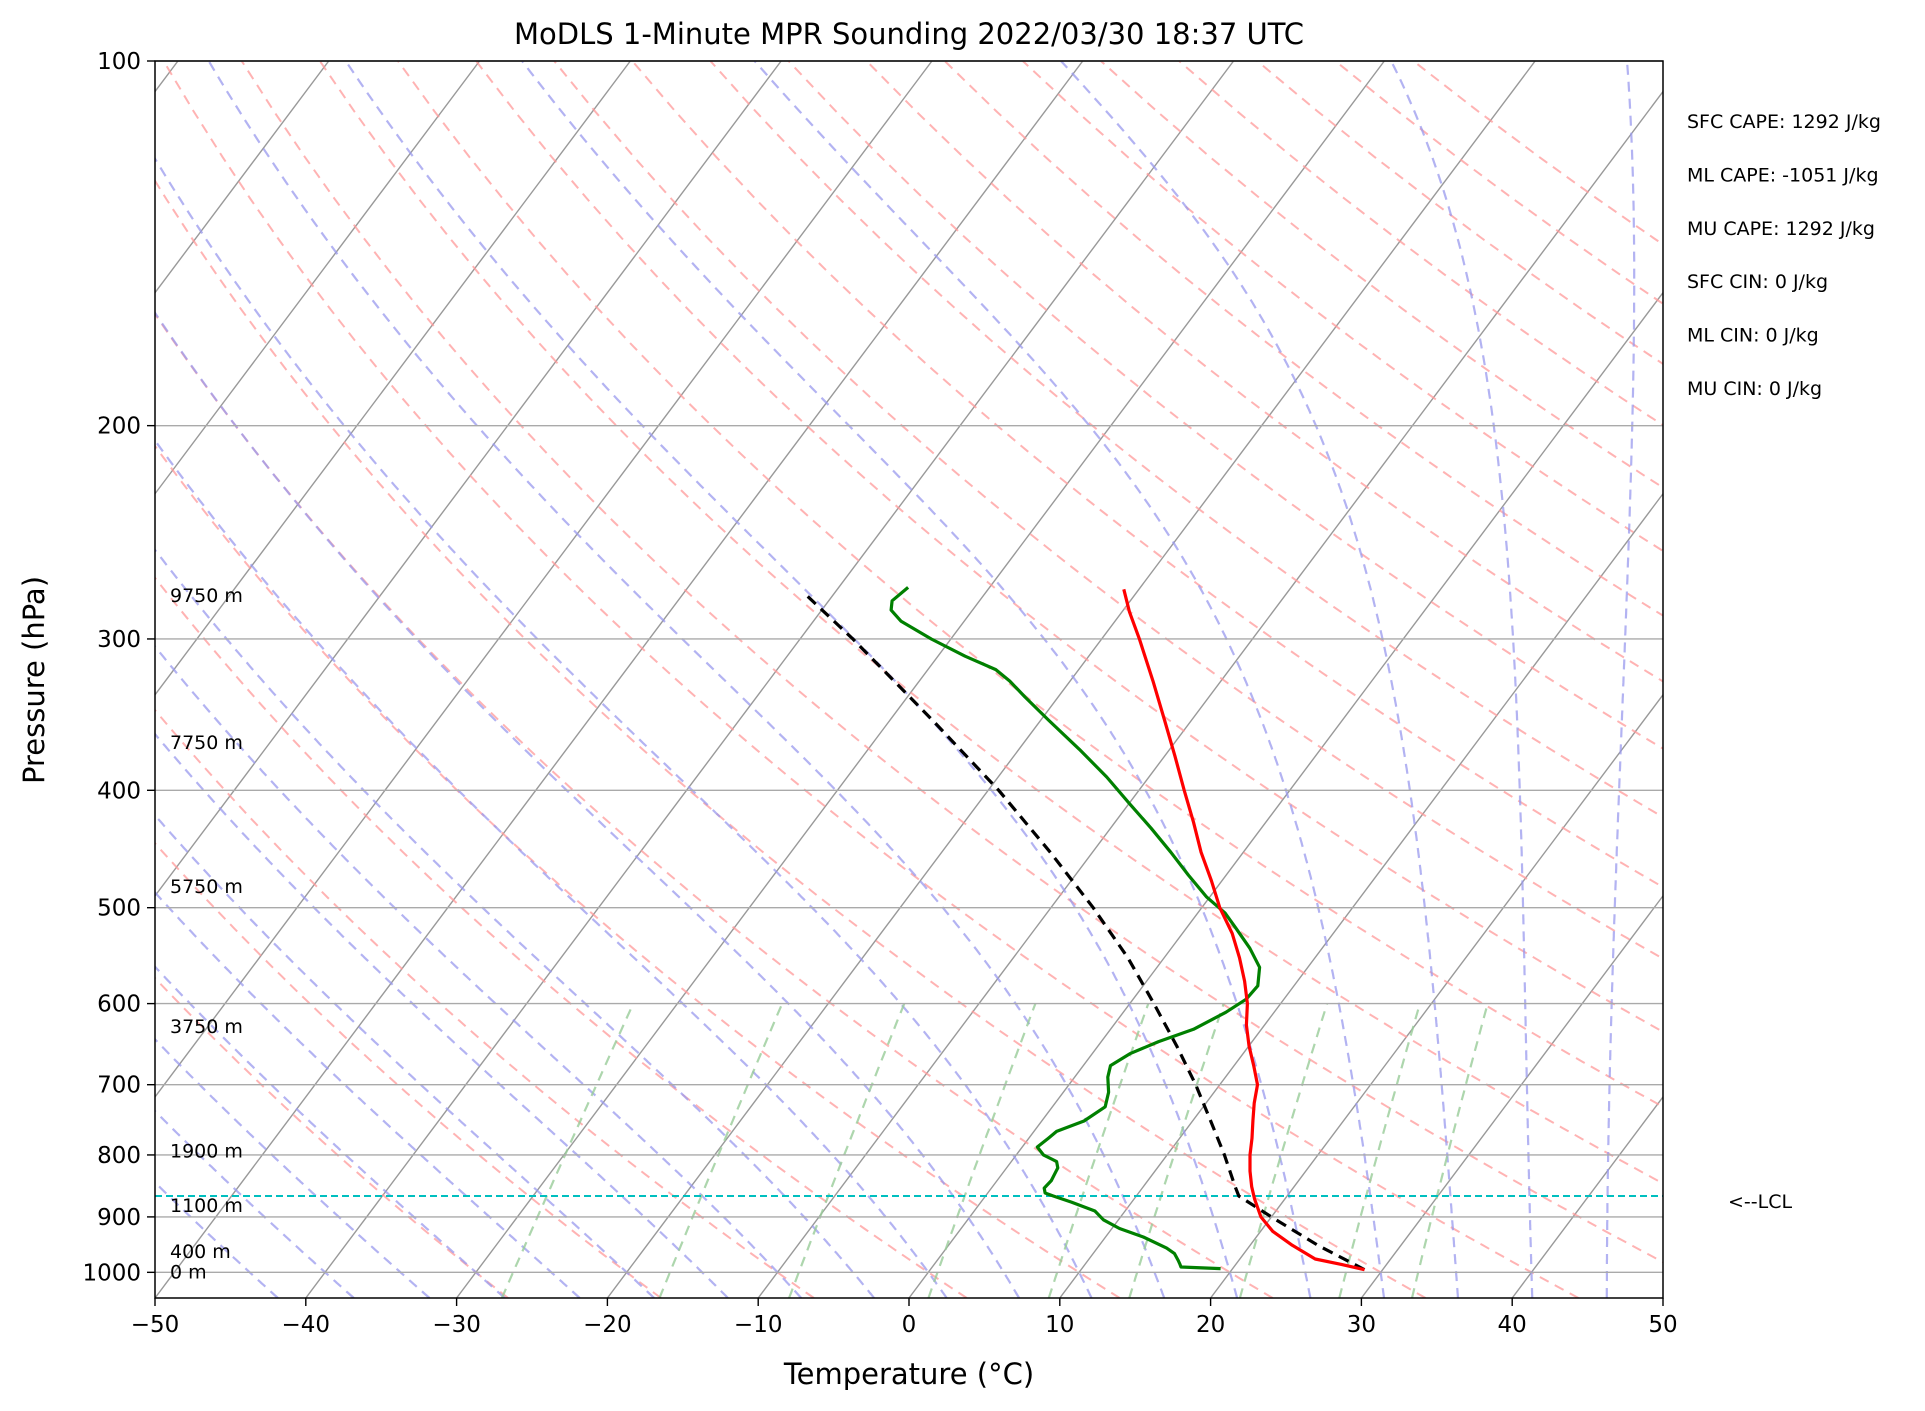 The image size is (1925, 1411). Describe the element at coordinates (119, 427) in the screenshot. I see `y-tick-label: 200` at that location.